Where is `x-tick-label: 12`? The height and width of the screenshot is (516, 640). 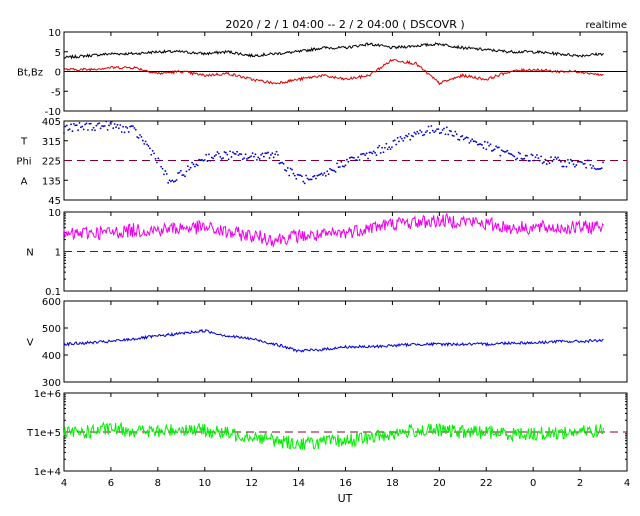
x-tick-label: 12 is located at coordinates (251, 483).